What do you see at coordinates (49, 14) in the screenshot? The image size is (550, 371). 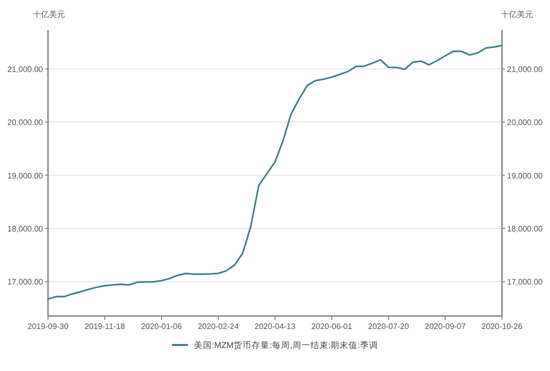 I see `y-axis-title: 十亿美元` at bounding box center [49, 14].